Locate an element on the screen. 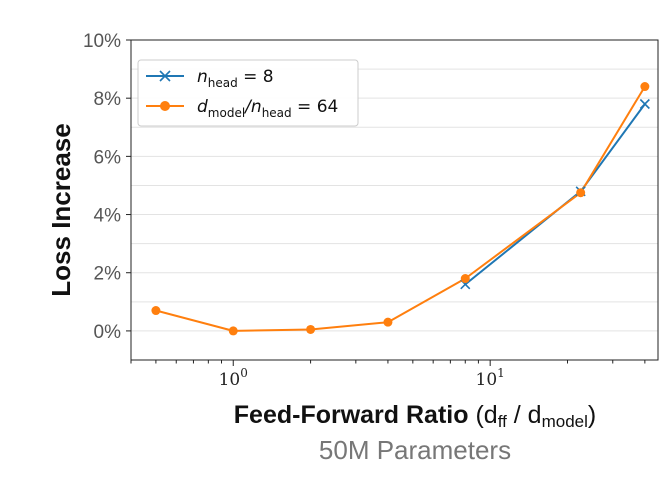 This screenshot has height=488, width=668. legend-box is located at coordinates (248, 93).